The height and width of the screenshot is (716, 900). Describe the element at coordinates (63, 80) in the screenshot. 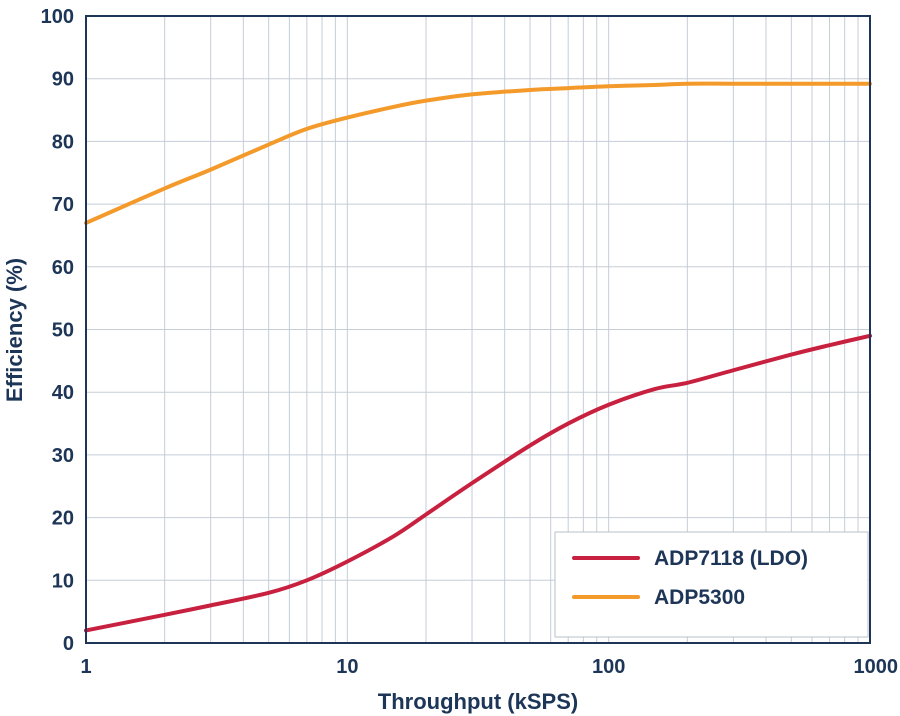

I see `y-tick-label: 90` at that location.